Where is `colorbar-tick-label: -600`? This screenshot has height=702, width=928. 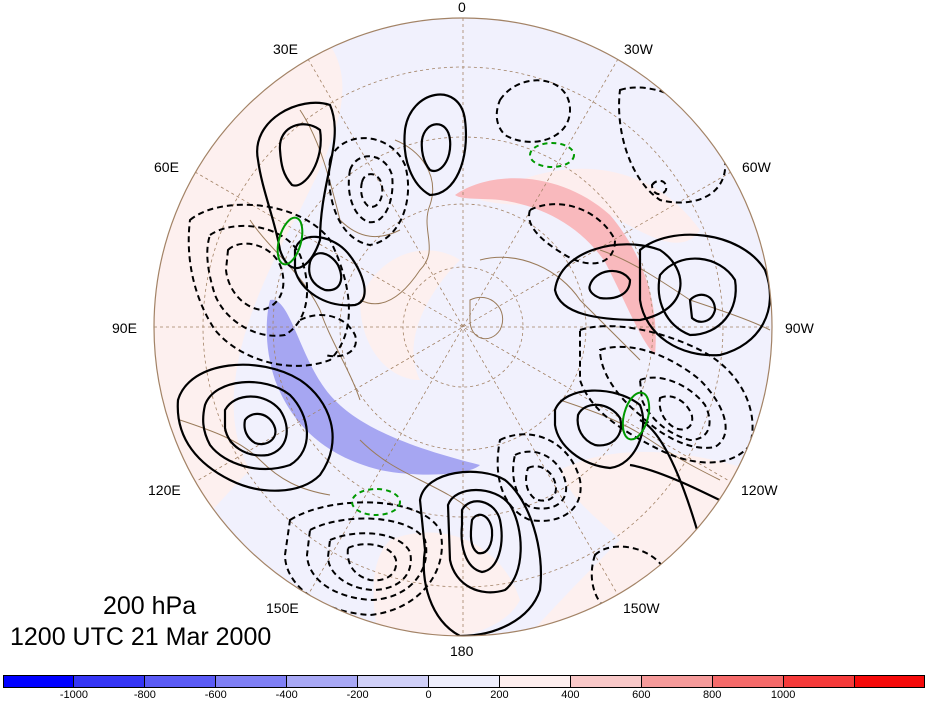 colorbar-tick-label: -600 is located at coordinates (215, 695).